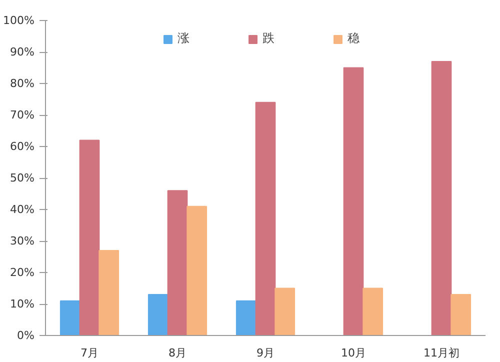 This screenshot has height=362, width=500. What do you see at coordinates (22, 115) in the screenshot?
I see `y-tick-label: 70%` at bounding box center [22, 115].